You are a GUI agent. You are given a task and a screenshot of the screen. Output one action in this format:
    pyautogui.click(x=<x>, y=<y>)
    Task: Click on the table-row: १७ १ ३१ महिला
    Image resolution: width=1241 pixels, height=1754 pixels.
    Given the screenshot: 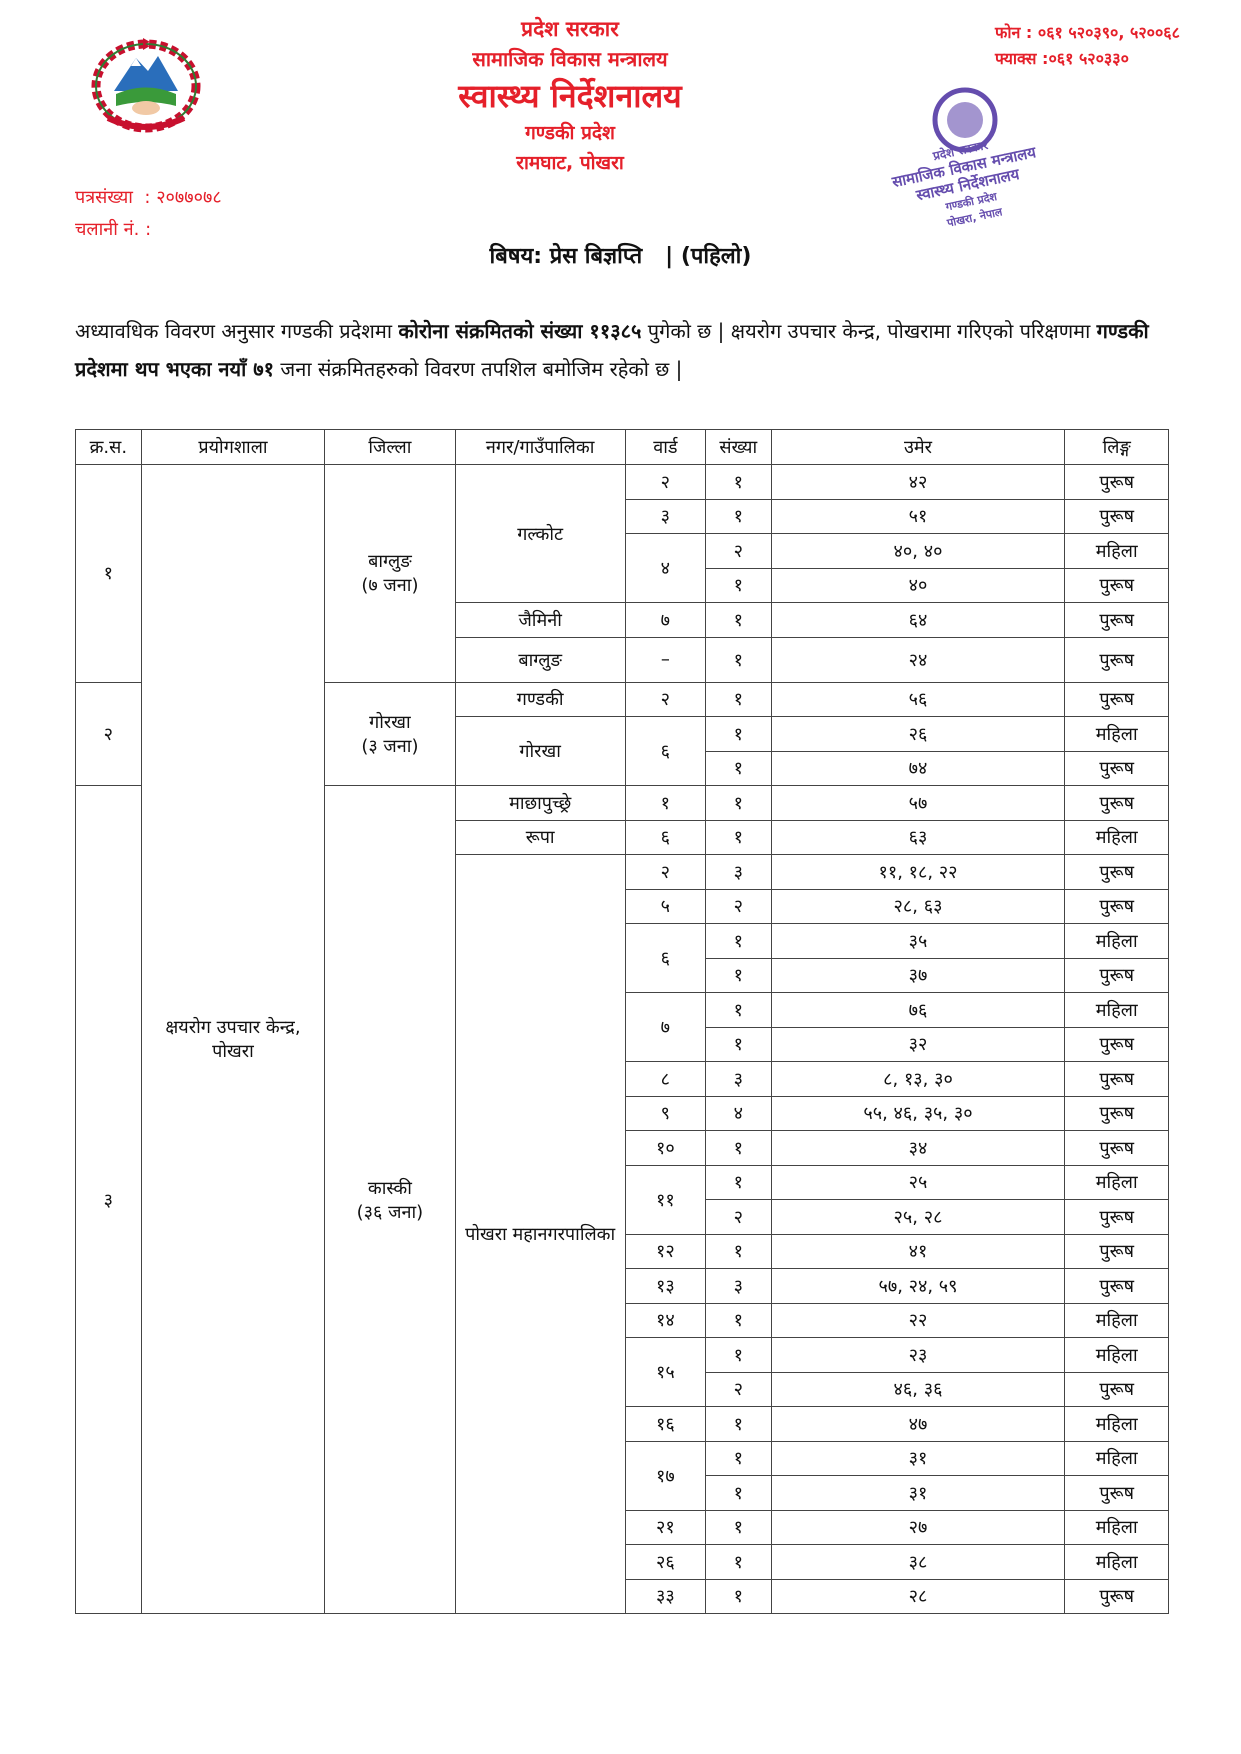 What is the action you would take?
    pyautogui.click(x=622, y=1475)
    